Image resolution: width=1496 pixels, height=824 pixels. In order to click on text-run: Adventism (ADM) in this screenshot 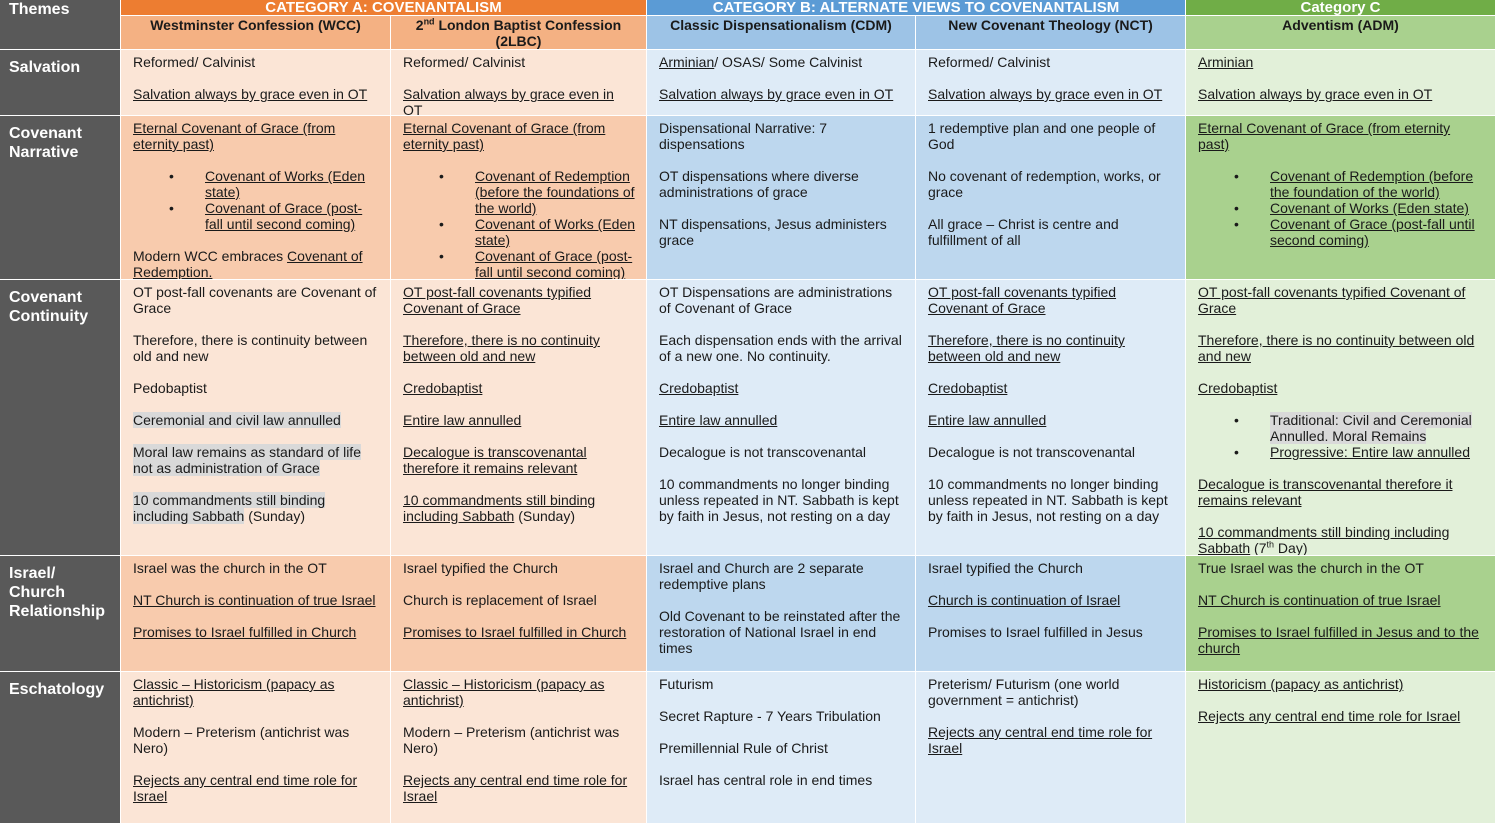, I will do `click(1340, 25)`.